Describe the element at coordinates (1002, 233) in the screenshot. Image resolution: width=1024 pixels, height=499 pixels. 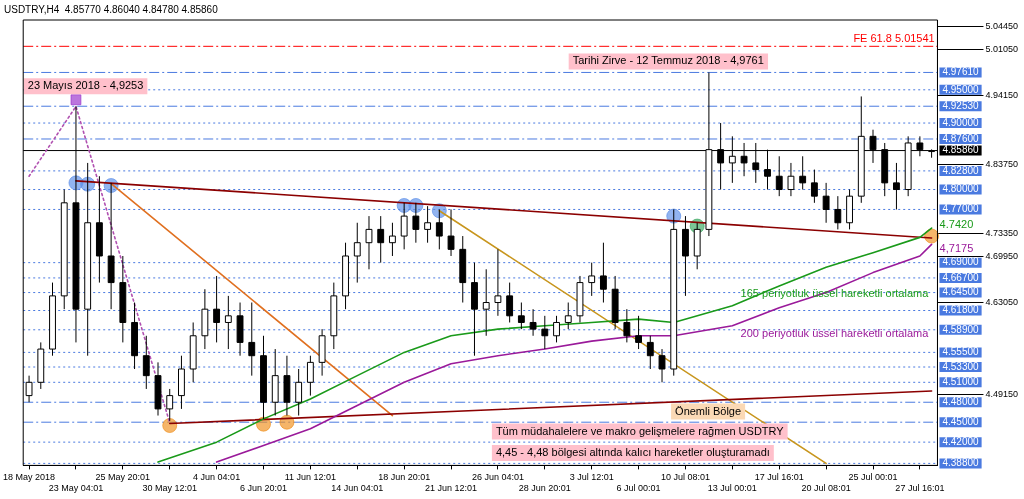
I see `y-tick-label: 4.73350` at that location.